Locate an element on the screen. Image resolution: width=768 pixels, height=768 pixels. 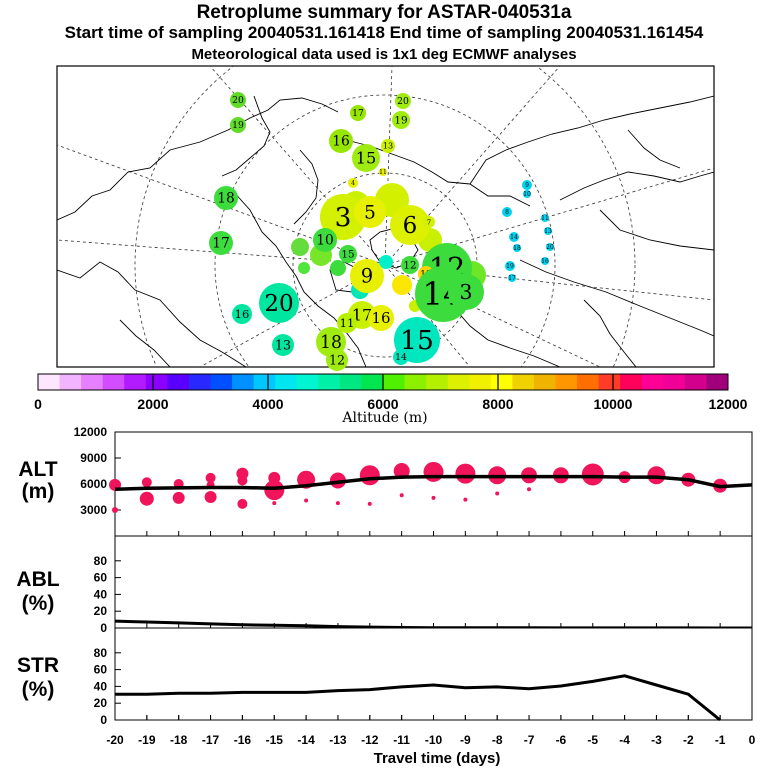
y-tick-label: 0 is located at coordinates (103, 628).